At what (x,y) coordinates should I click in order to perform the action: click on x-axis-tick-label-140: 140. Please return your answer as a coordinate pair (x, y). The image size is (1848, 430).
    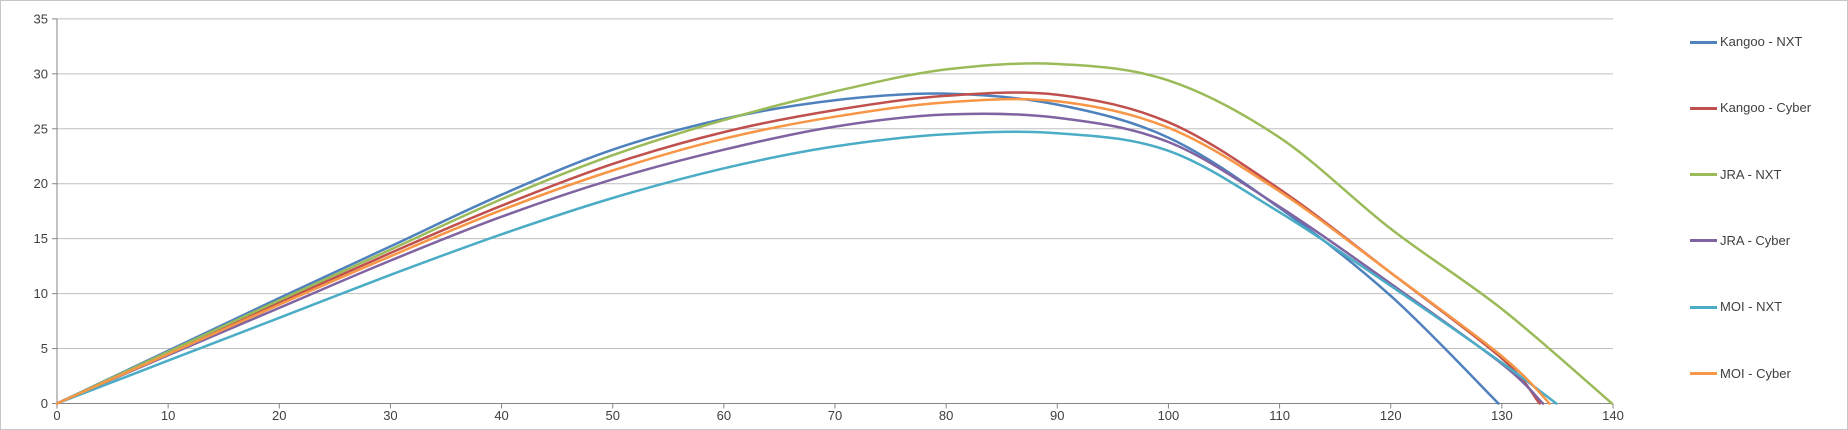
    Looking at the image, I should click on (1613, 415).